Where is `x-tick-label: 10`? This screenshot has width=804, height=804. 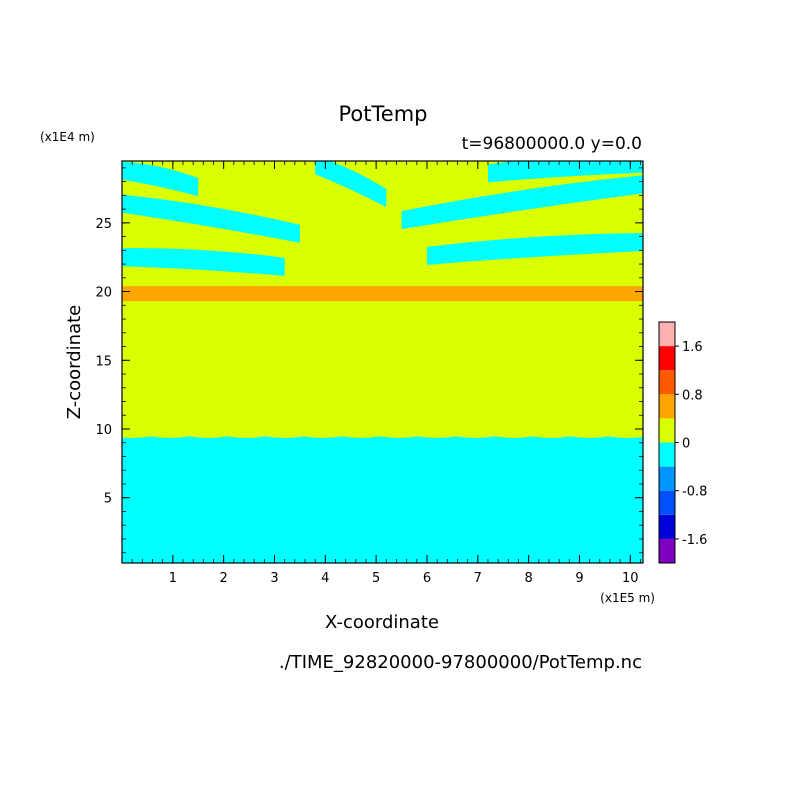 x-tick-label: 10 is located at coordinates (630, 578).